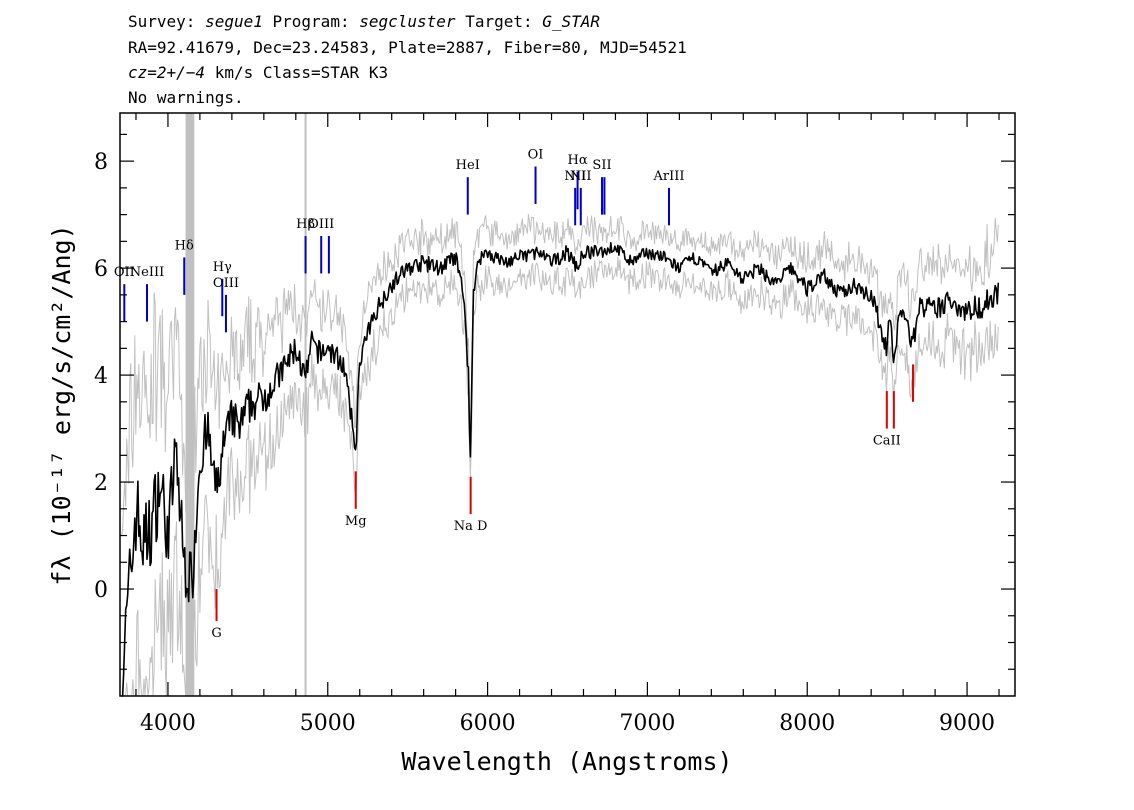  What do you see at coordinates (499, 21) in the screenshot?
I see `target-label: Target:` at bounding box center [499, 21].